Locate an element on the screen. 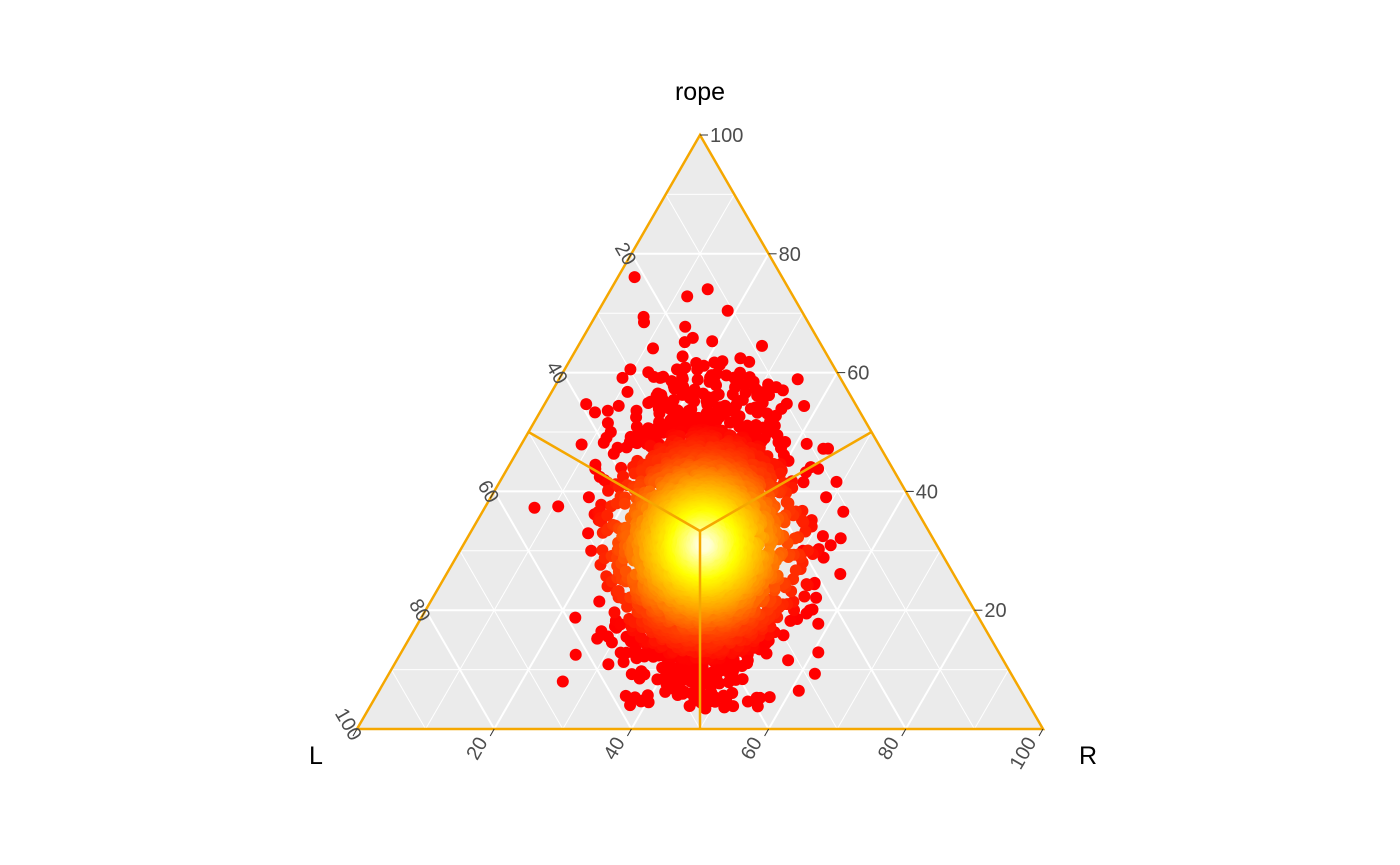 This screenshot has height=865, width=1400. tick-label-r: 20 is located at coordinates (477, 749).